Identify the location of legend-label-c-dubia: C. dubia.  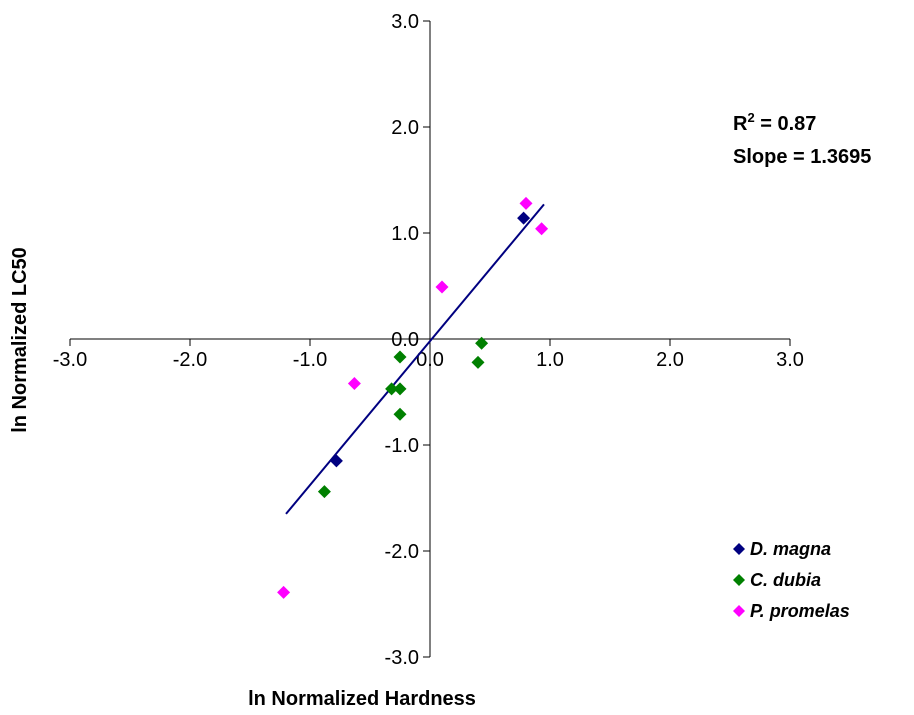
(785, 580).